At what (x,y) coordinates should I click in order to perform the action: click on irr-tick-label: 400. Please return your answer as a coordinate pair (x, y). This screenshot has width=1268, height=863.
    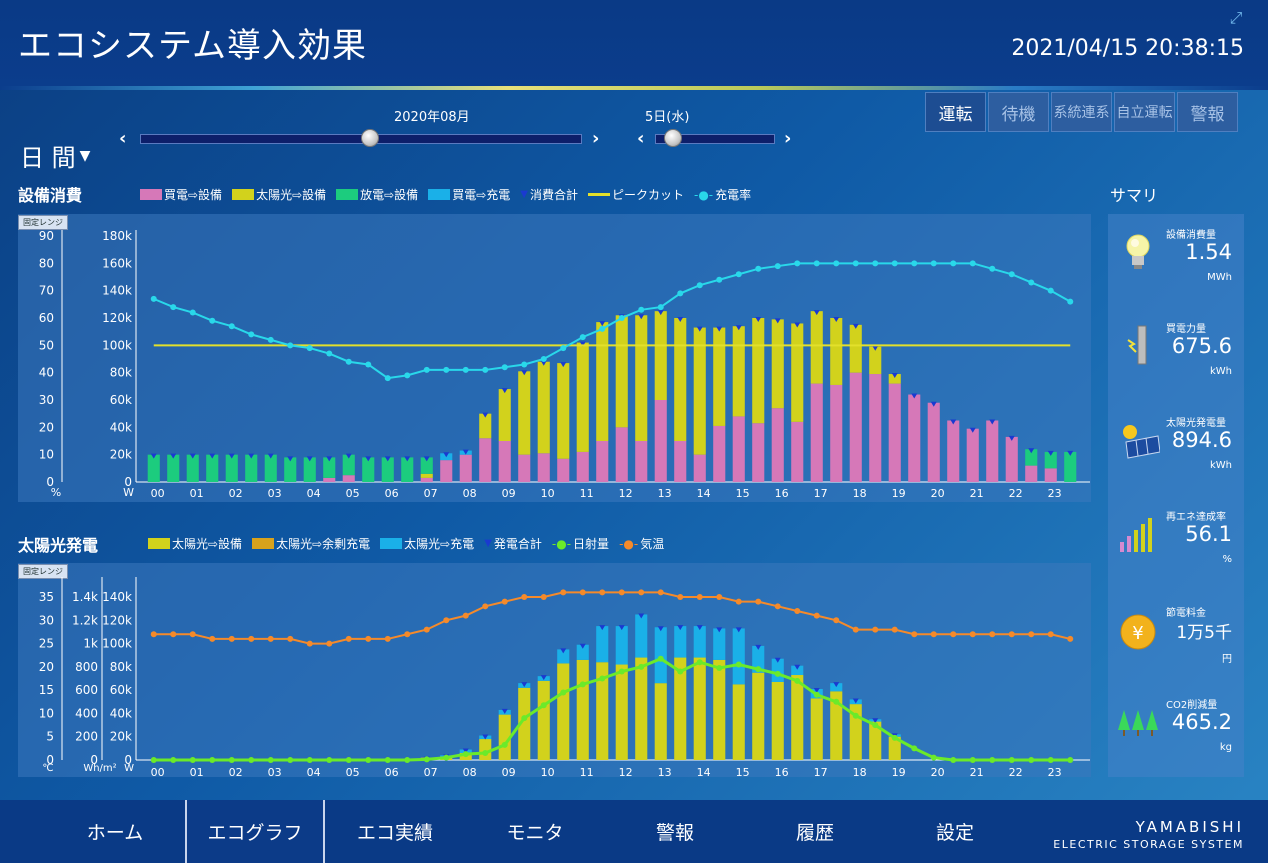
    Looking at the image, I should click on (86, 713).